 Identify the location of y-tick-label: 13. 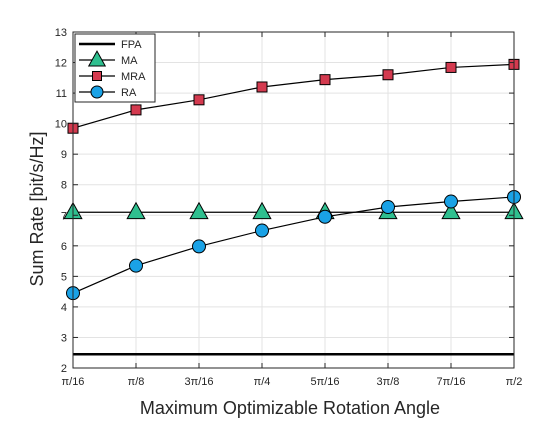
(61, 33).